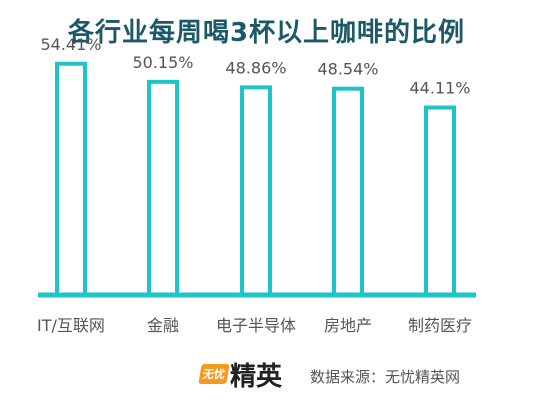  What do you see at coordinates (71, 325) in the screenshot?
I see `category-label-1: IT/互联网` at bounding box center [71, 325].